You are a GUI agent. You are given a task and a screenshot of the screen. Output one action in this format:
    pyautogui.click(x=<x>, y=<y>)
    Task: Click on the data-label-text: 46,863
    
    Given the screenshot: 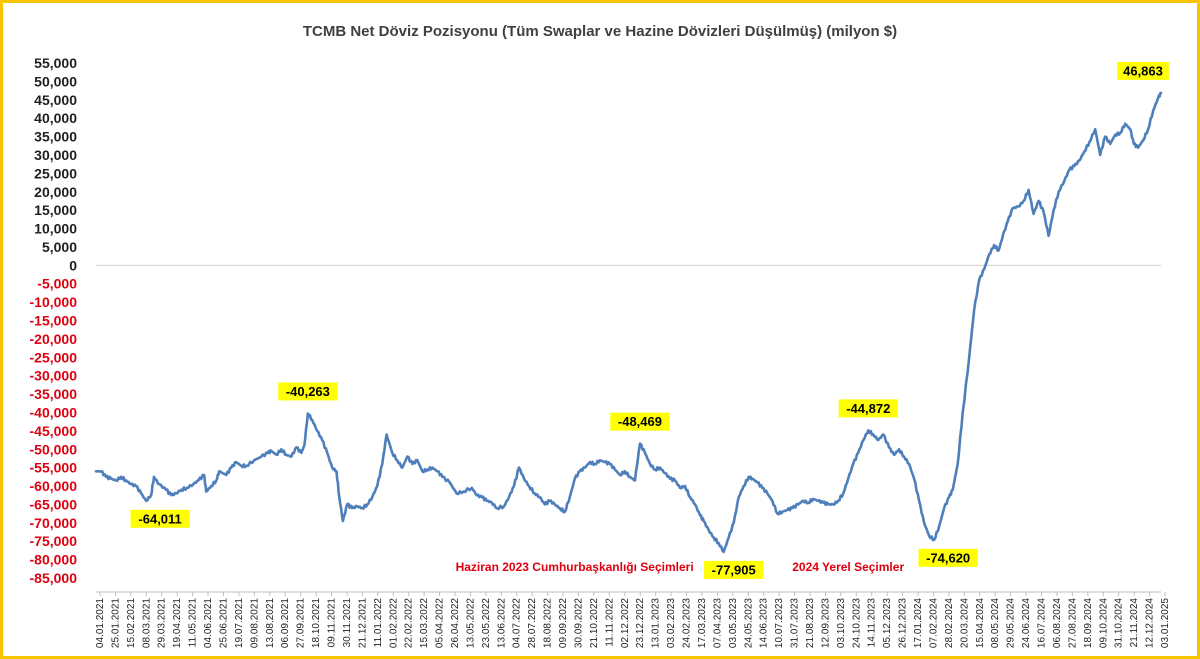 What is the action you would take?
    pyautogui.click(x=1143, y=70)
    